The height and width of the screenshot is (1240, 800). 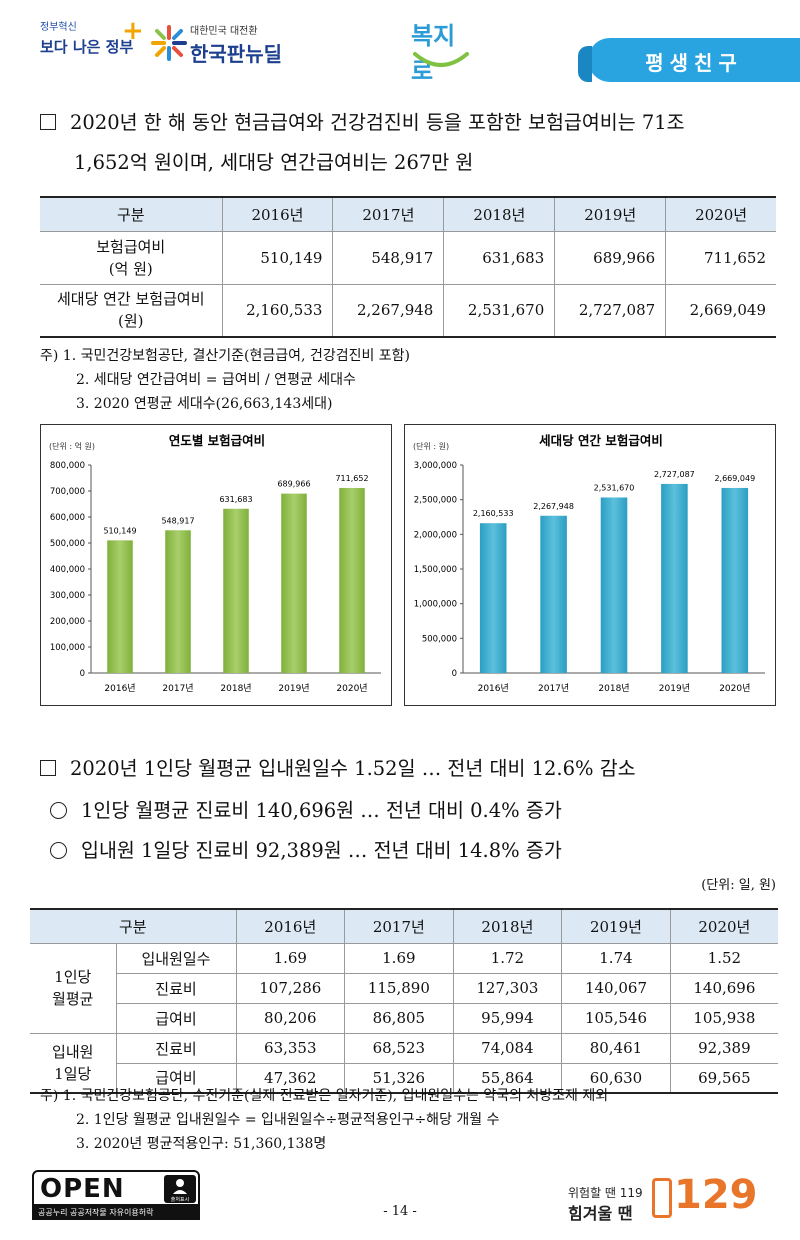 What do you see at coordinates (67, 622) in the screenshot?
I see `y-tick-label: 200,000` at bounding box center [67, 622].